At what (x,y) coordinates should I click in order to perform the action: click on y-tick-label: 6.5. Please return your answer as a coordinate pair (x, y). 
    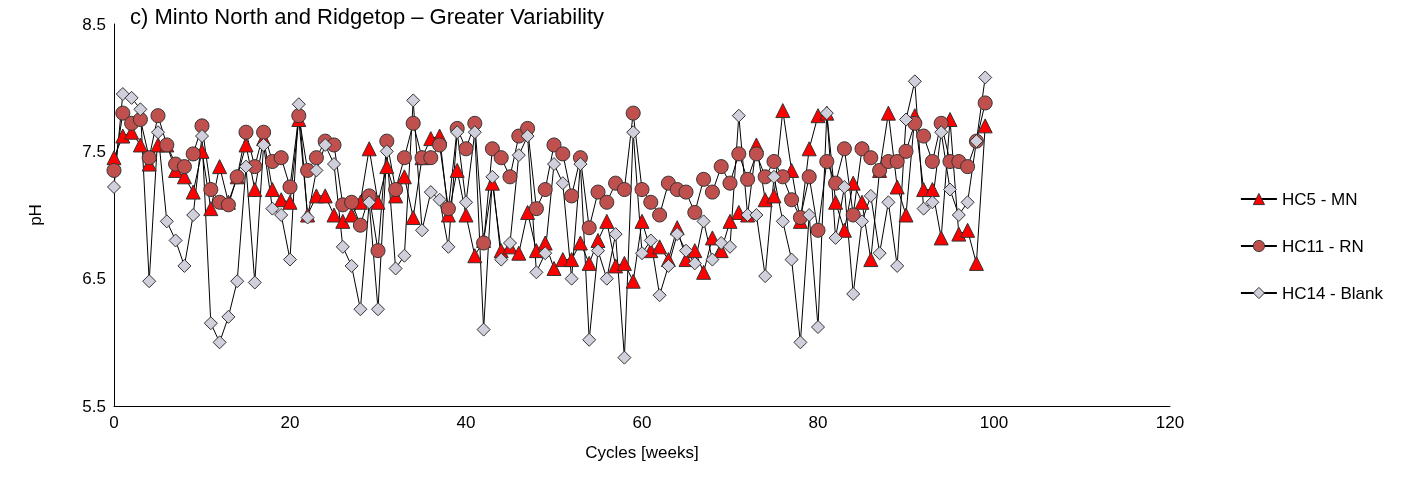
    Looking at the image, I should click on (94, 279).